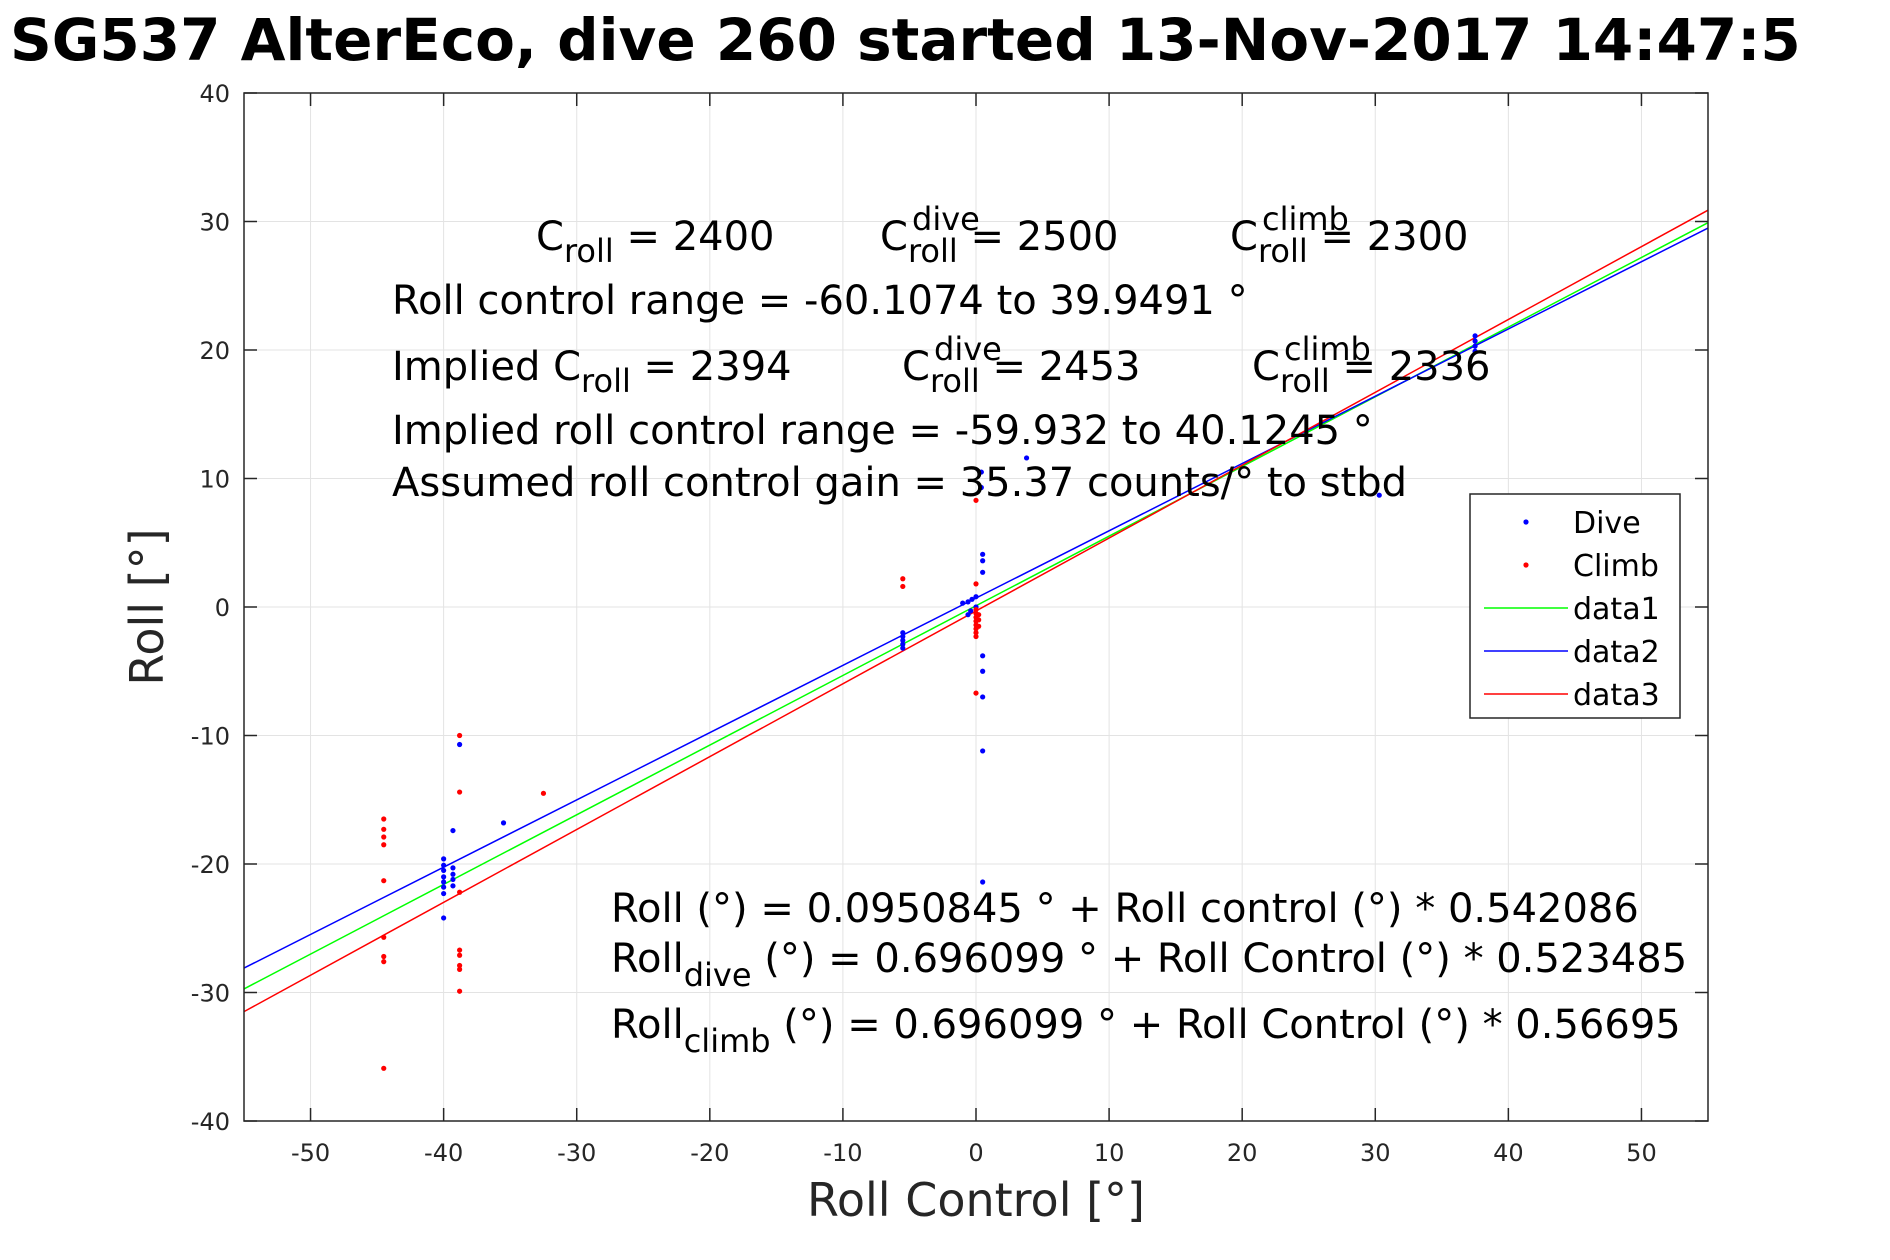 Image resolution: width=1890 pixels, height=1260 pixels. What do you see at coordinates (1616, 609) in the screenshot?
I see `legend-label-data1: data1` at bounding box center [1616, 609].